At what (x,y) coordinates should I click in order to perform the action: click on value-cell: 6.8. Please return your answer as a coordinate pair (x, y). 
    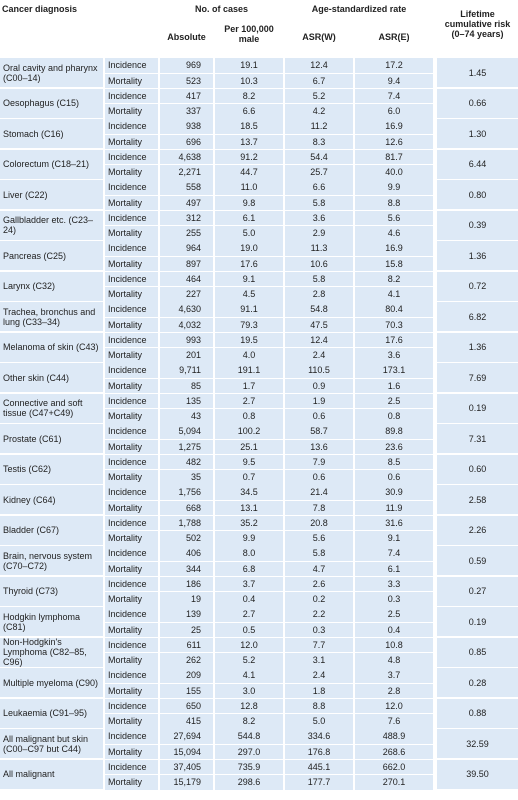
    Looking at the image, I should click on (249, 568).